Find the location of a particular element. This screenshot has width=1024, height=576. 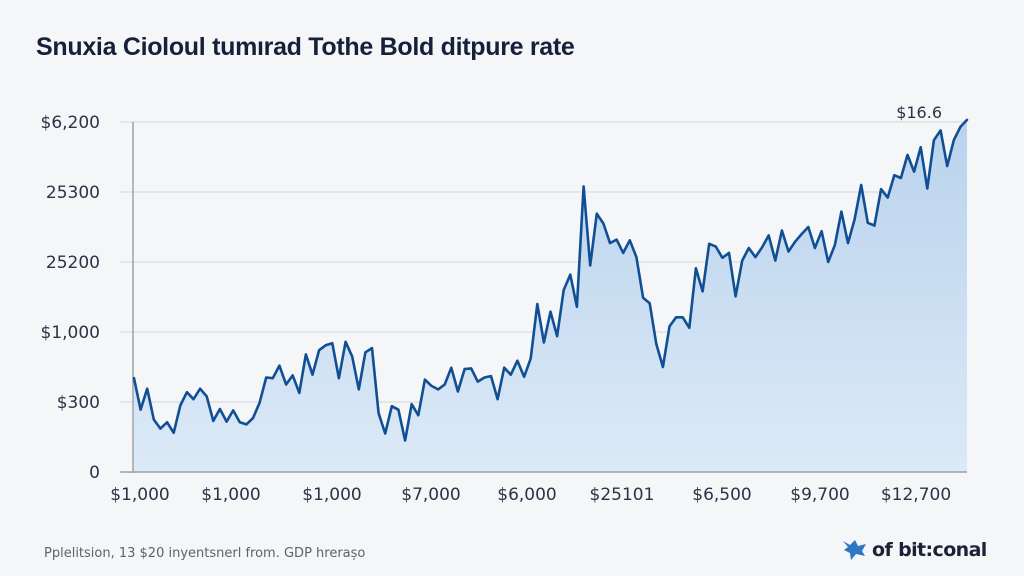

x-tick-label: $6,000 is located at coordinates (526, 495).